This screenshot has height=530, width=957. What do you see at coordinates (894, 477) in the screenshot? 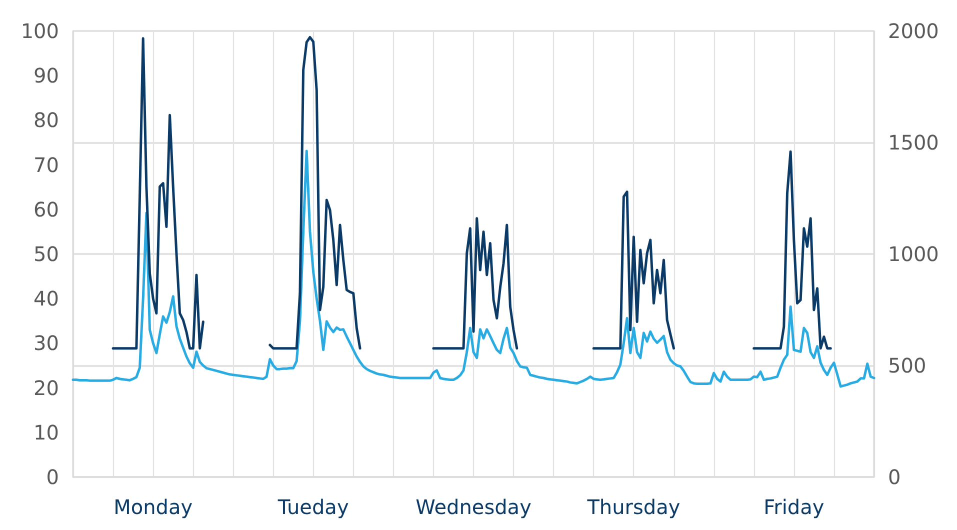
I see `y2-tick-label: 0` at bounding box center [894, 477].